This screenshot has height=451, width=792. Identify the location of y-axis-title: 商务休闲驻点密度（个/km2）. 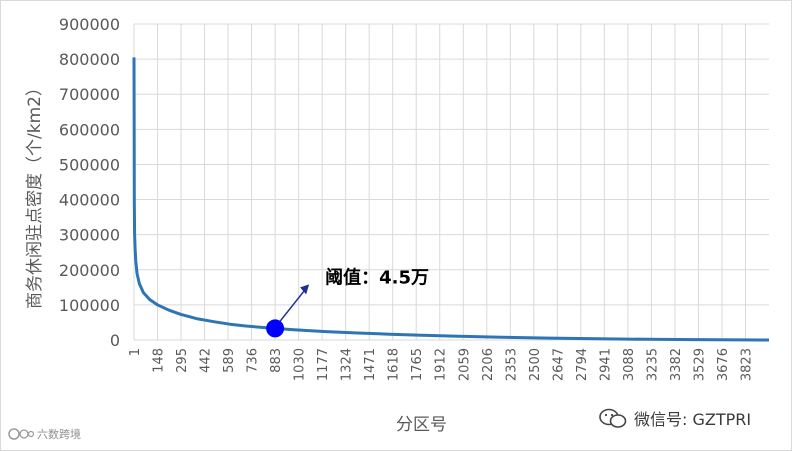
(35, 194).